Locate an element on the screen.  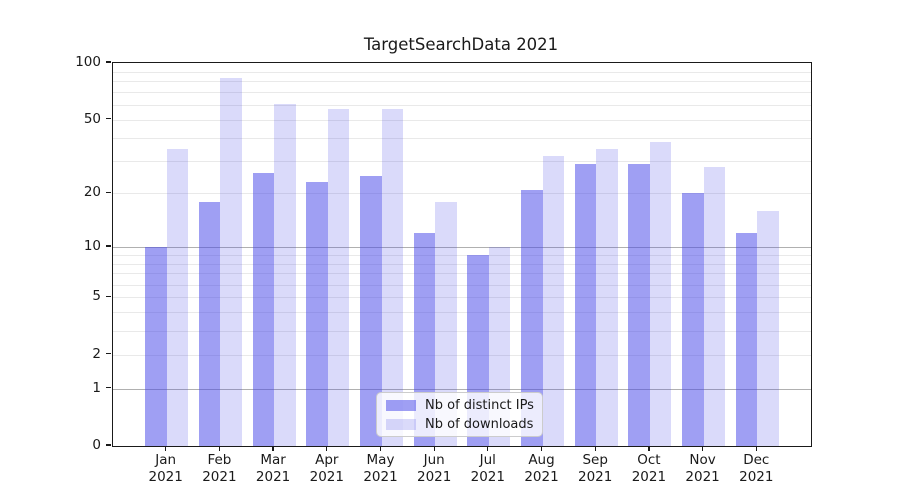
x-tick-label: Apr 2021 is located at coordinates (326, 468).